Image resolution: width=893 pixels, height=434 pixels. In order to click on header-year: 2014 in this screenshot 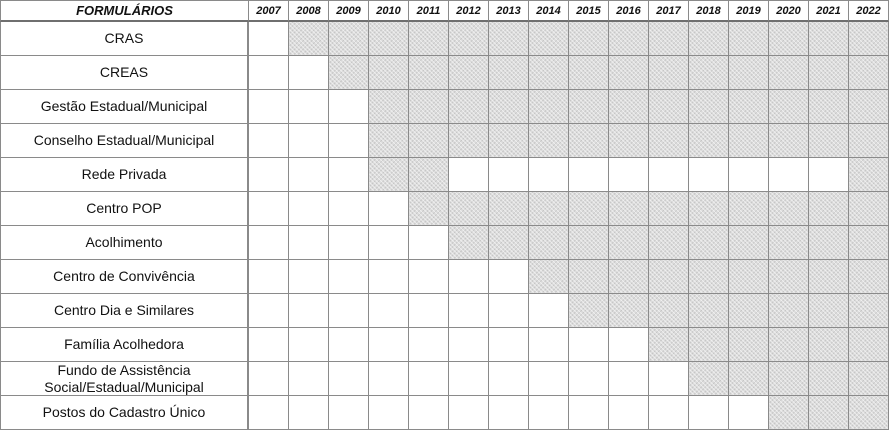, I will do `click(549, 11)`.